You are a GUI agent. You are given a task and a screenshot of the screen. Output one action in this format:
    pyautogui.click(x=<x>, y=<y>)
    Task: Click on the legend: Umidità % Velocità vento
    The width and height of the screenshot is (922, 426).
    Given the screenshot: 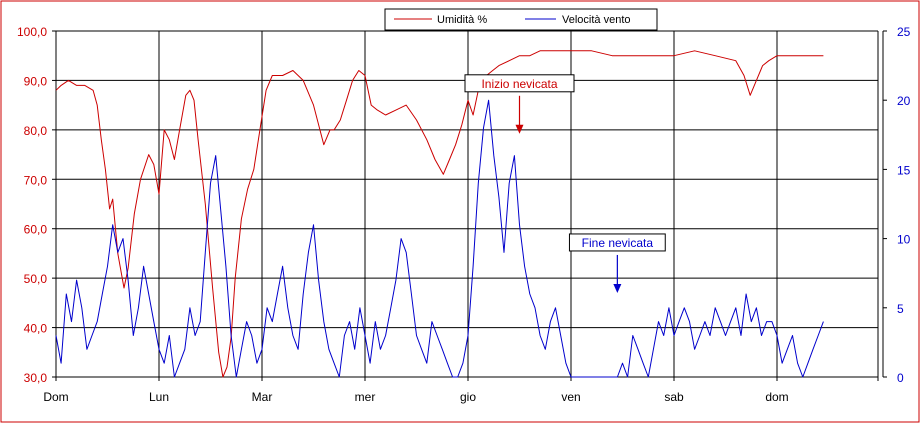 What is the action you would take?
    pyautogui.click(x=521, y=19)
    